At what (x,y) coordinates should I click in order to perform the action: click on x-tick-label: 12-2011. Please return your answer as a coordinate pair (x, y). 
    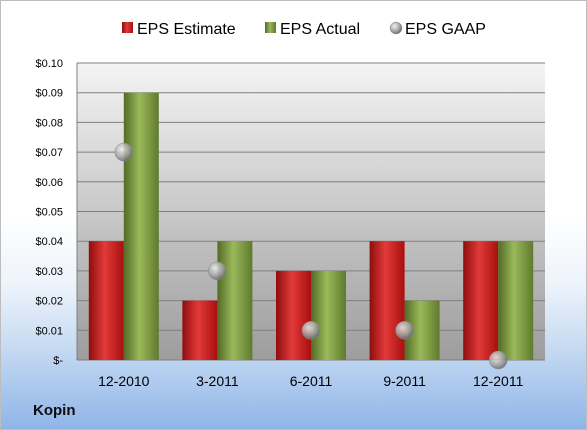
    Looking at the image, I should click on (498, 381).